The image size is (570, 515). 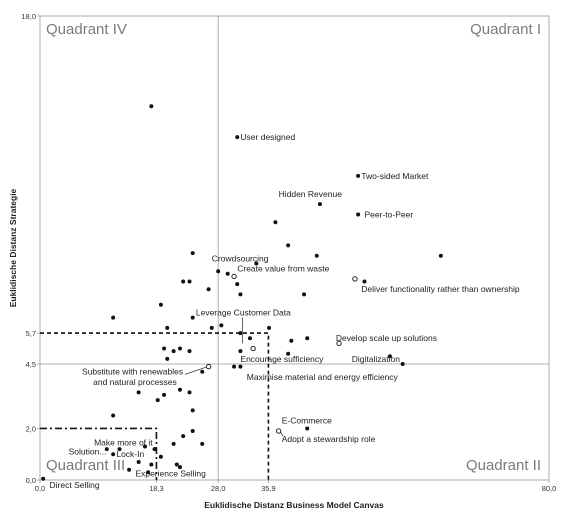 I want to click on x-tick-label: 18,3, so click(x=156, y=488).